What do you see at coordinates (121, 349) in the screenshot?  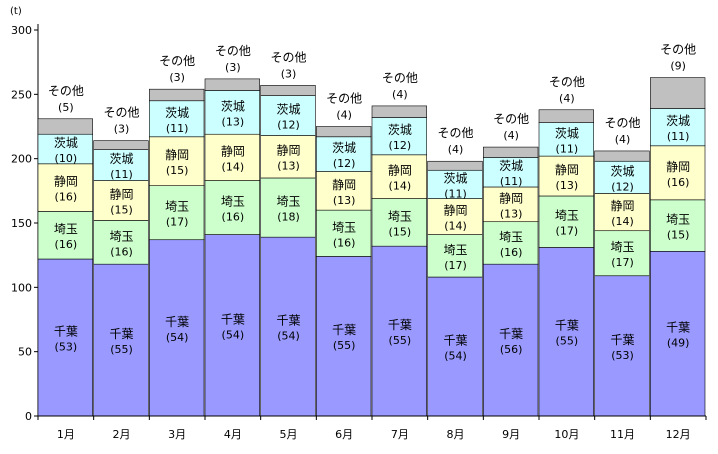 I see `segment-share-label: (55)` at bounding box center [121, 349].